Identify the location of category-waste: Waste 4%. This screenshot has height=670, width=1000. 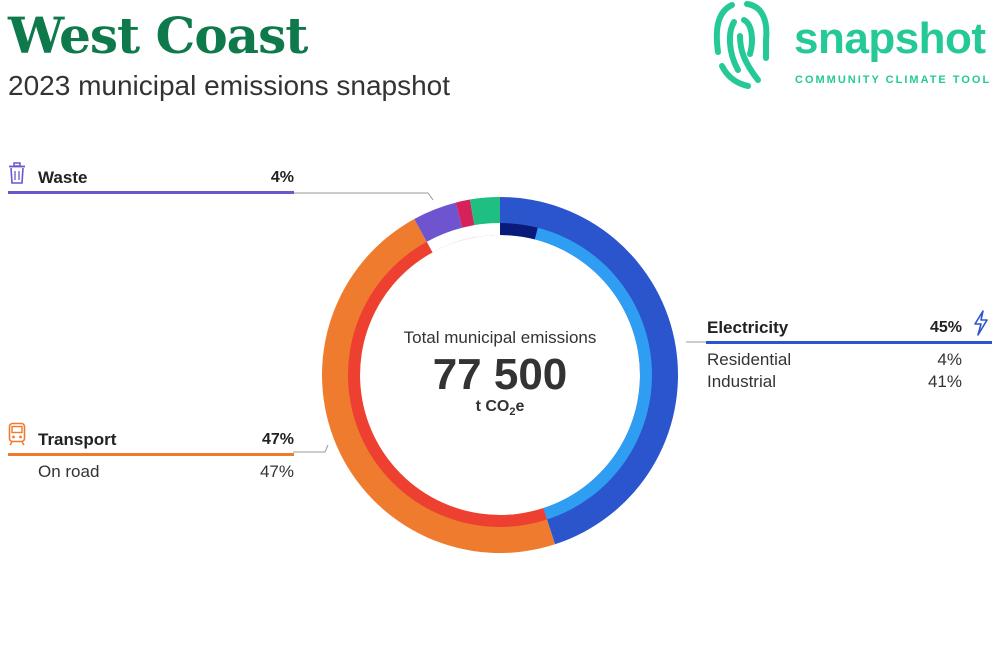
(151, 180).